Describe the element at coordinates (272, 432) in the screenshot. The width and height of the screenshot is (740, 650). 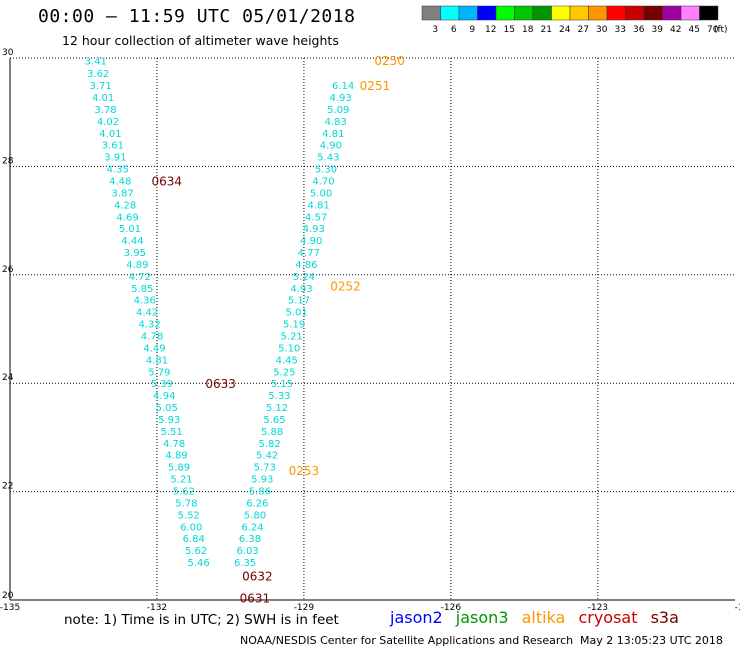
I see `wave-height-value: 5.88` at that location.